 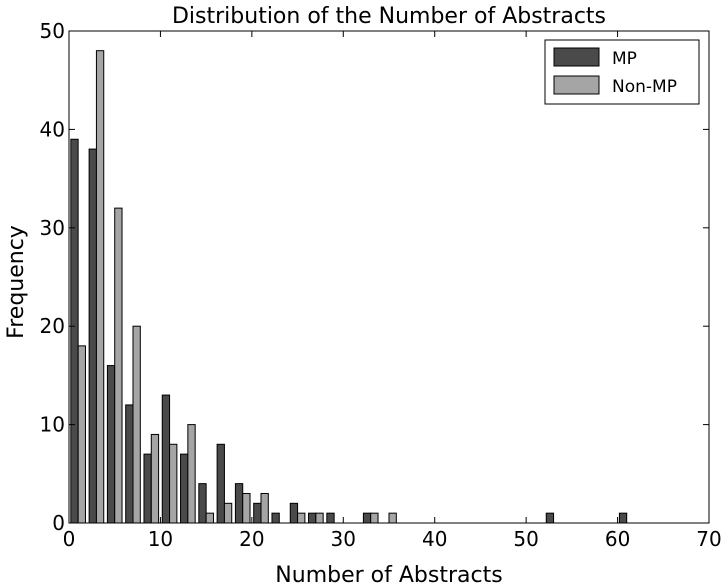 I want to click on y-tick-label: 10, so click(x=52, y=425).